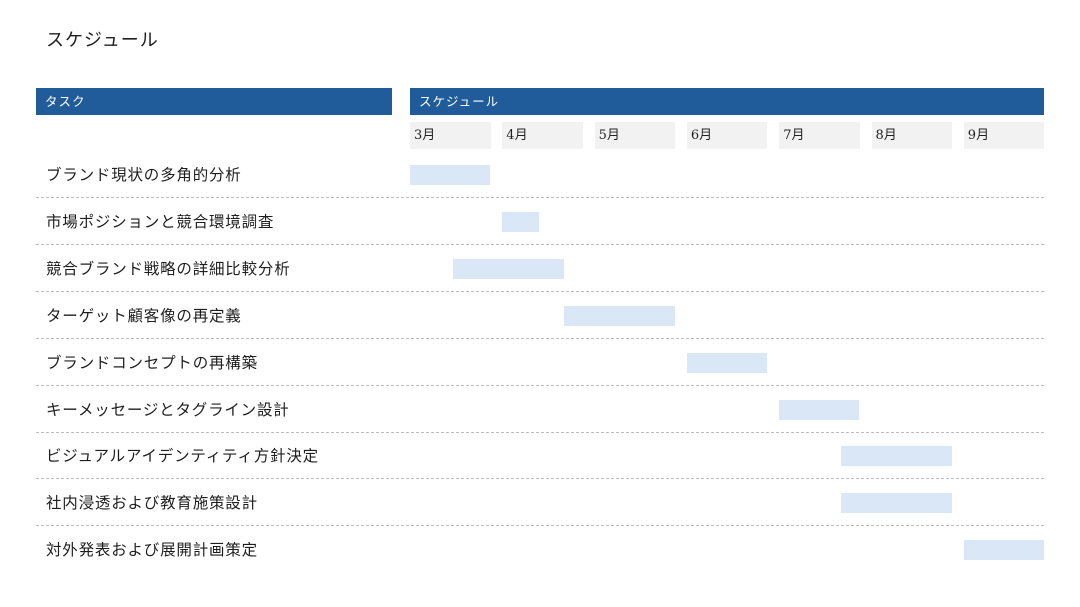 This screenshot has height=607, width=1080. What do you see at coordinates (144, 315) in the screenshot?
I see `task-label: ターゲット顧客像の再定義` at bounding box center [144, 315].